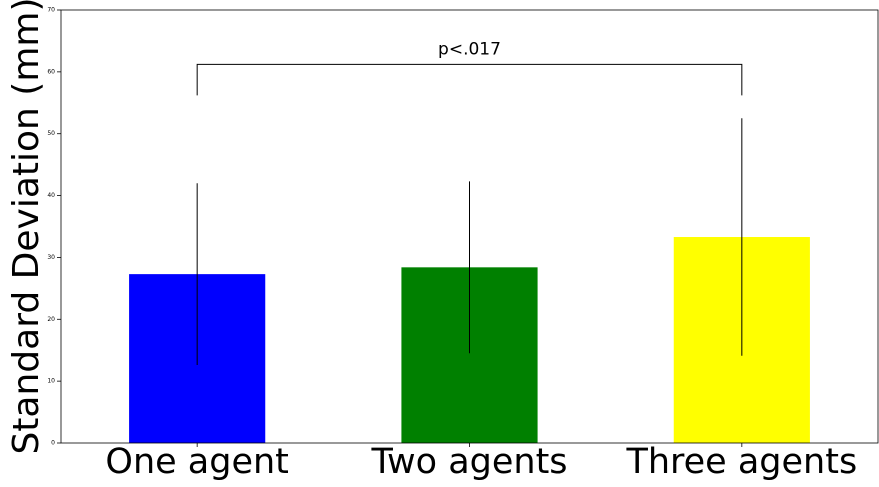 The width and height of the screenshot is (879, 487). What do you see at coordinates (51, 319) in the screenshot?
I see `y-tick-label: 20` at bounding box center [51, 319].